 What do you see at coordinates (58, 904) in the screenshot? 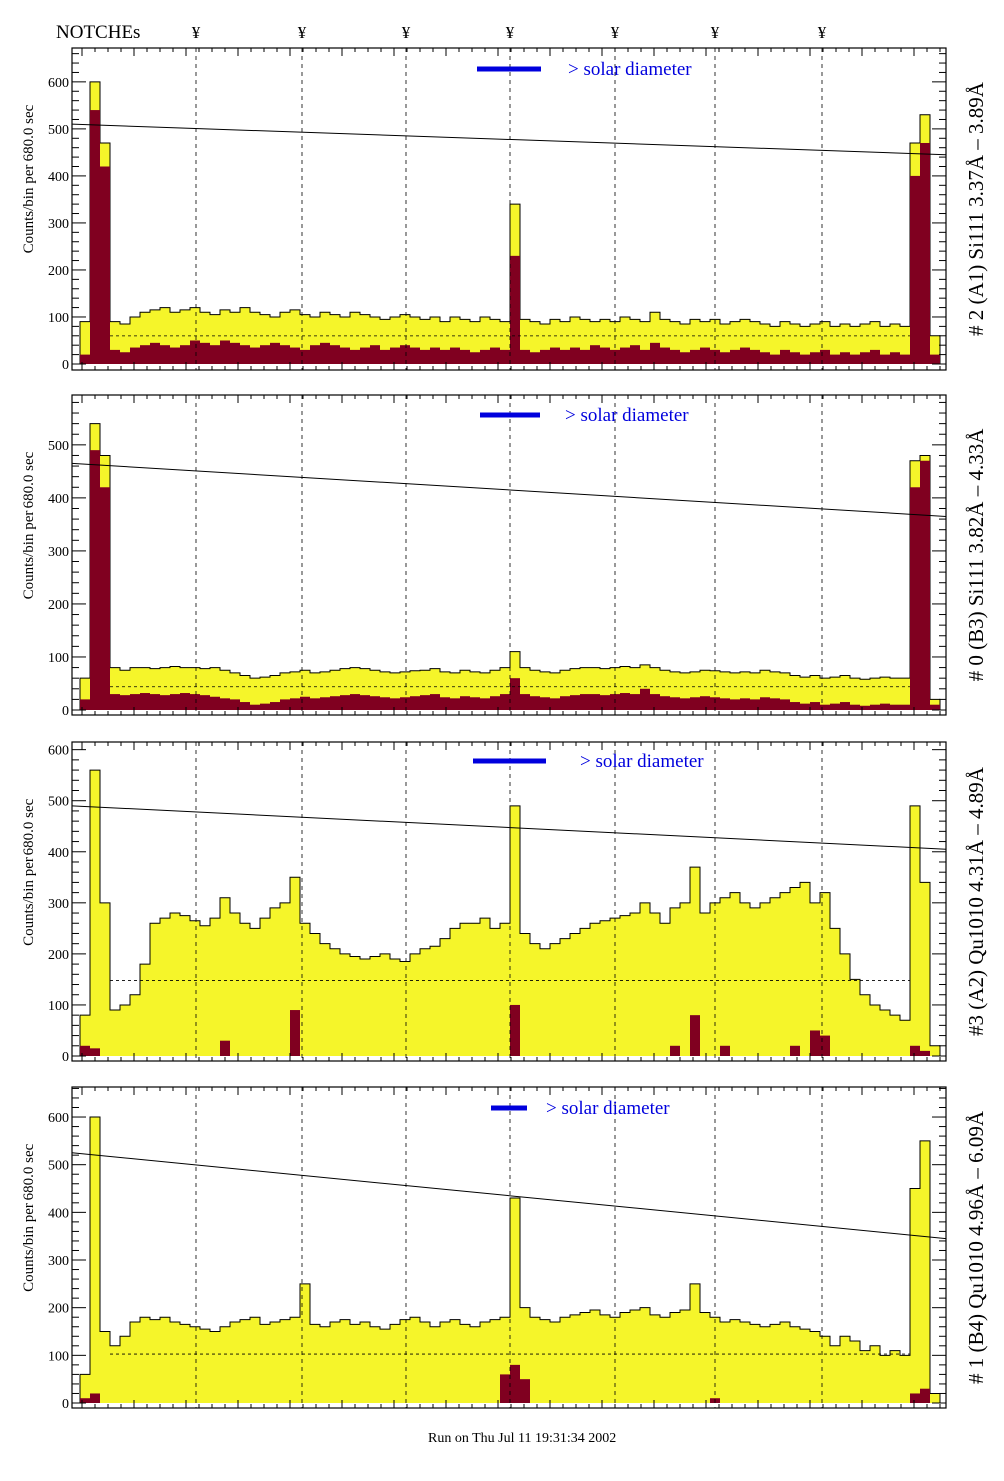
I see `y-tick-label: 300` at bounding box center [58, 904].